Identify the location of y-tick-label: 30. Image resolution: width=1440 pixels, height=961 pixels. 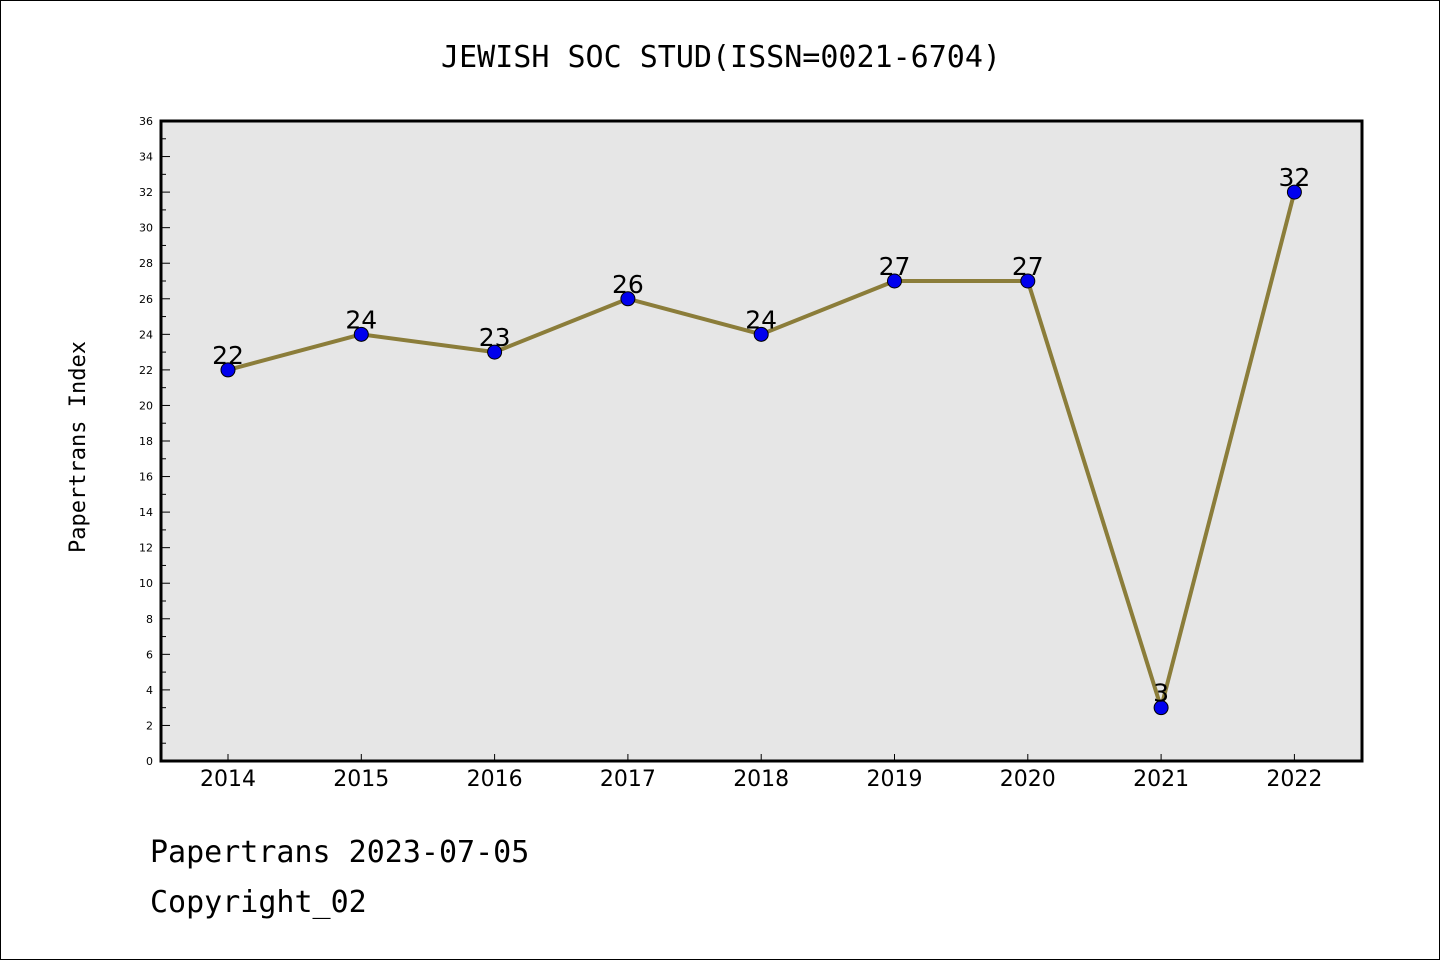
(146, 228).